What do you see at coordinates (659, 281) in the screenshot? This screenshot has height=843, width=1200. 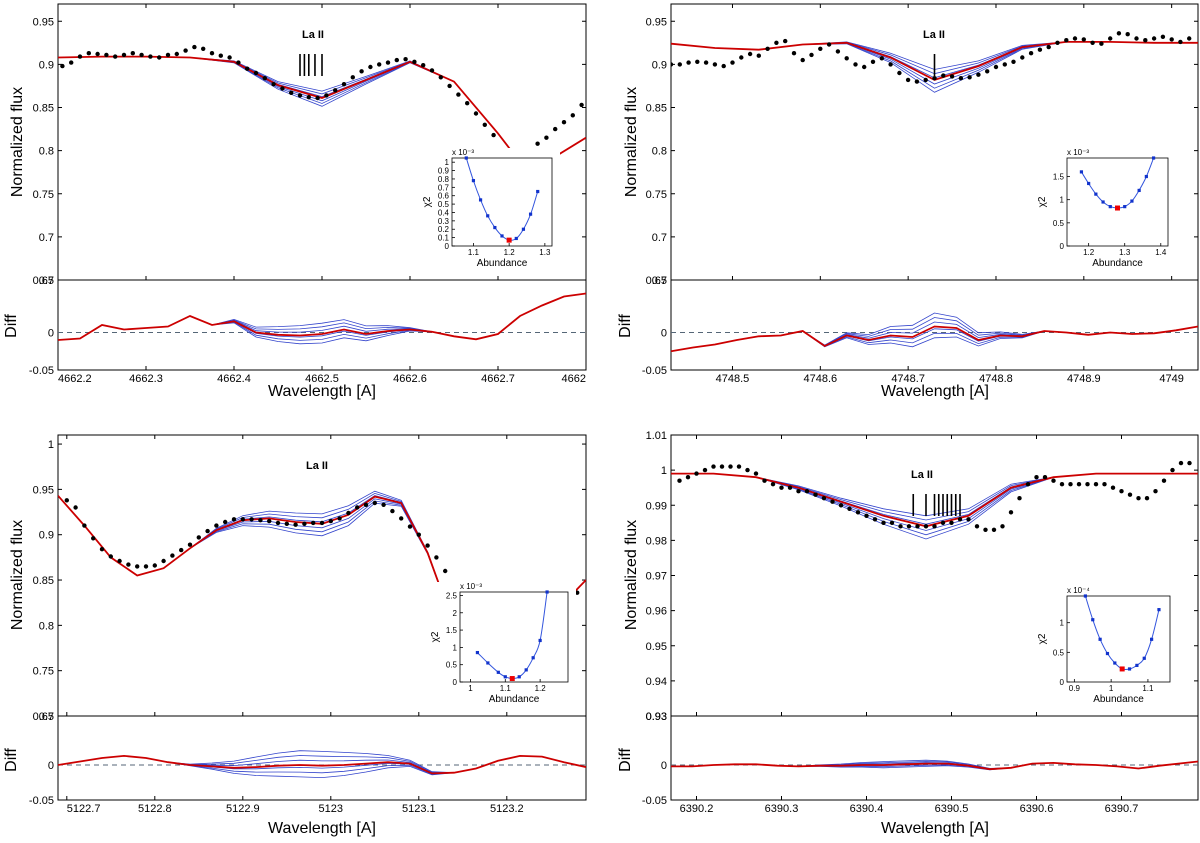 I see `diff-y-tick-label: 0.7` at bounding box center [659, 281].